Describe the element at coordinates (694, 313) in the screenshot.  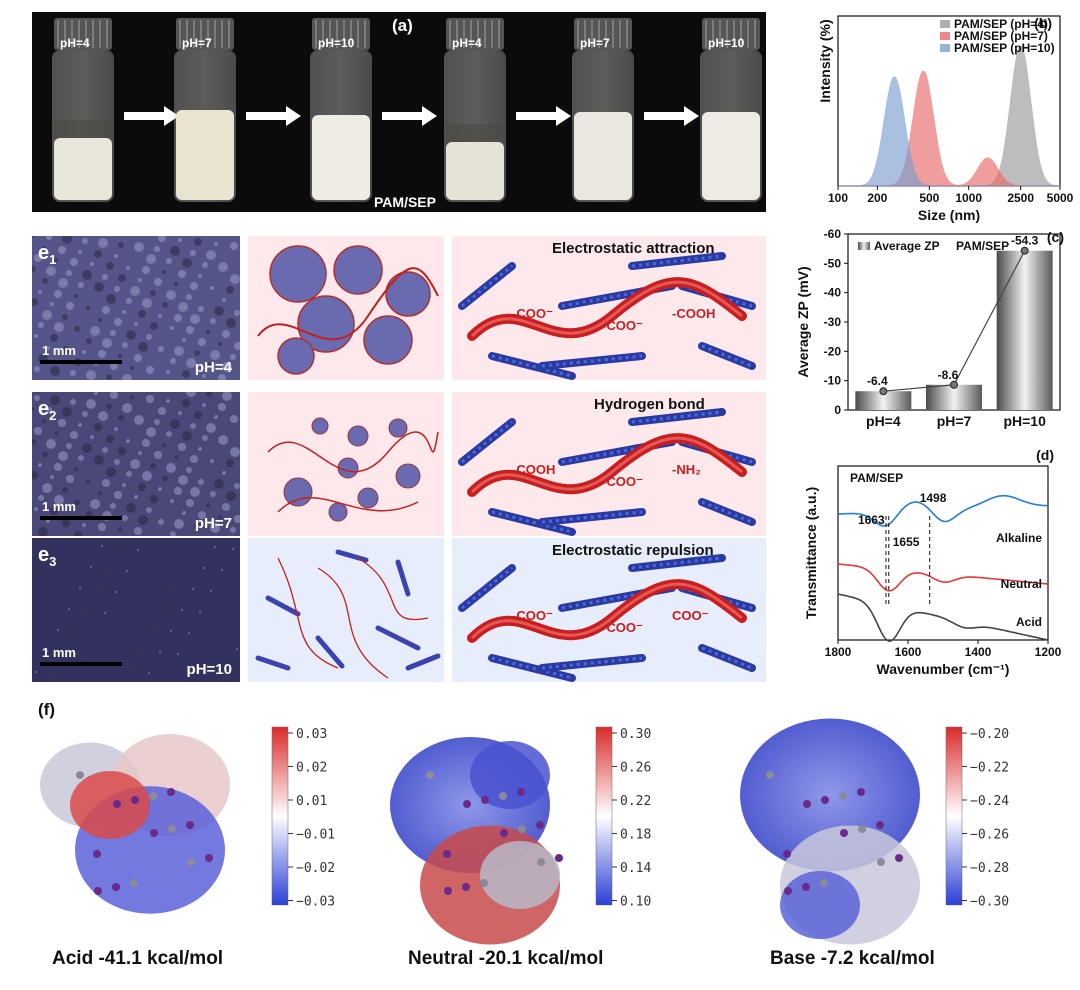
I see `functional-group-label: -COOH` at that location.